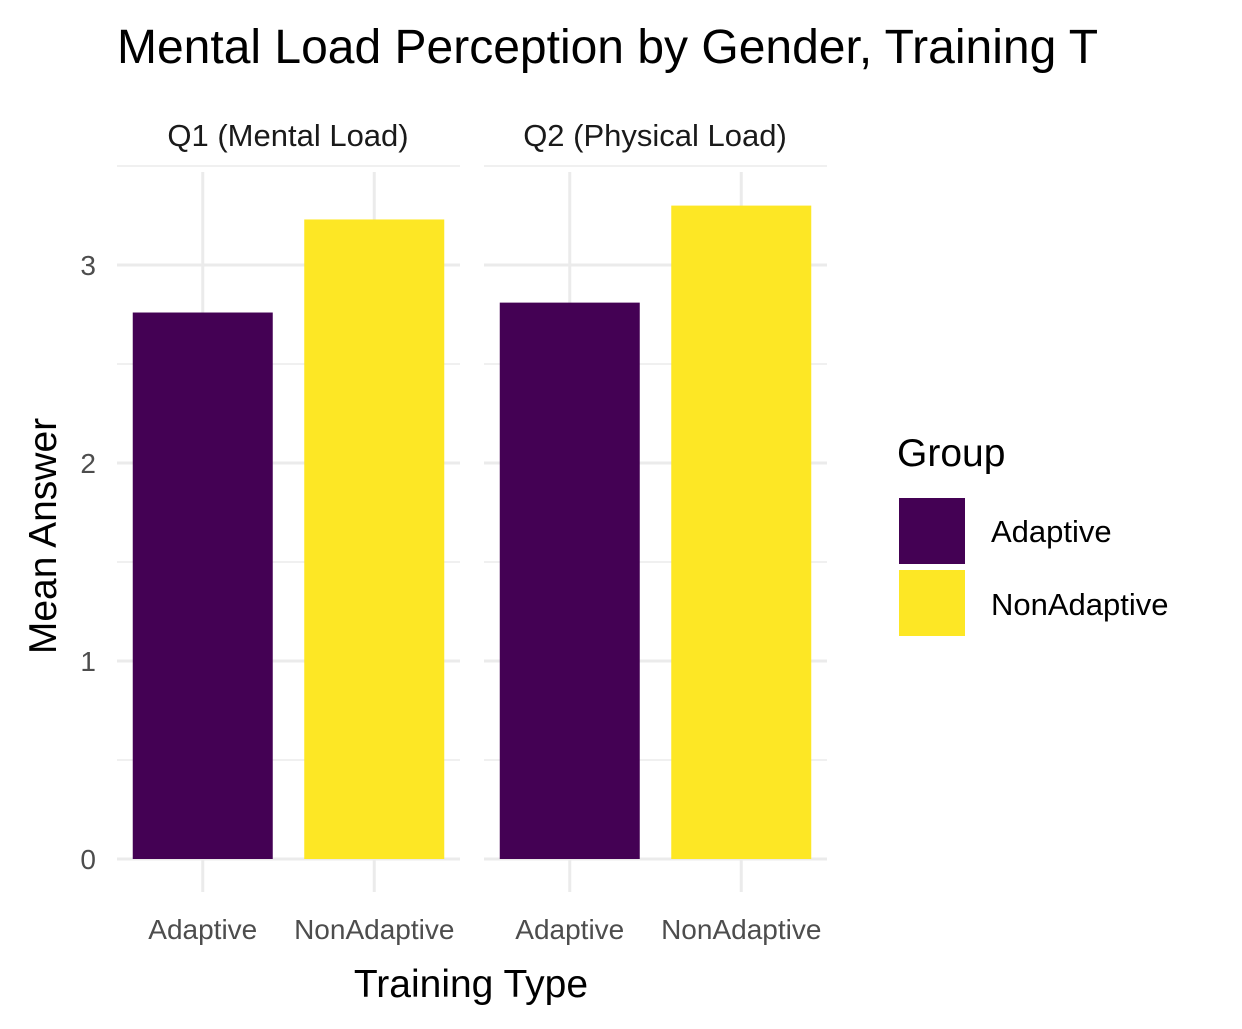 Image resolution: width=1242 pixels, height=1029 pixels. Describe the element at coordinates (1080, 604) in the screenshot. I see `legend-label-nonadaptive: NonAdaptive` at that location.